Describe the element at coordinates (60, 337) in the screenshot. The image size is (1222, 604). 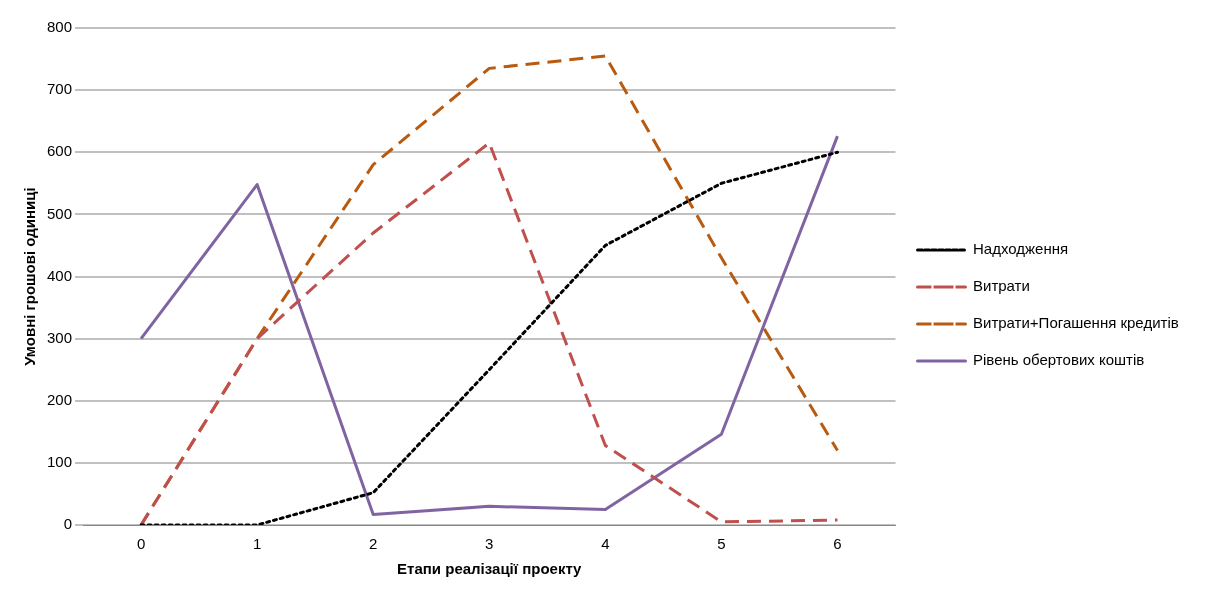
I see `y-tick-label: 300` at that location.